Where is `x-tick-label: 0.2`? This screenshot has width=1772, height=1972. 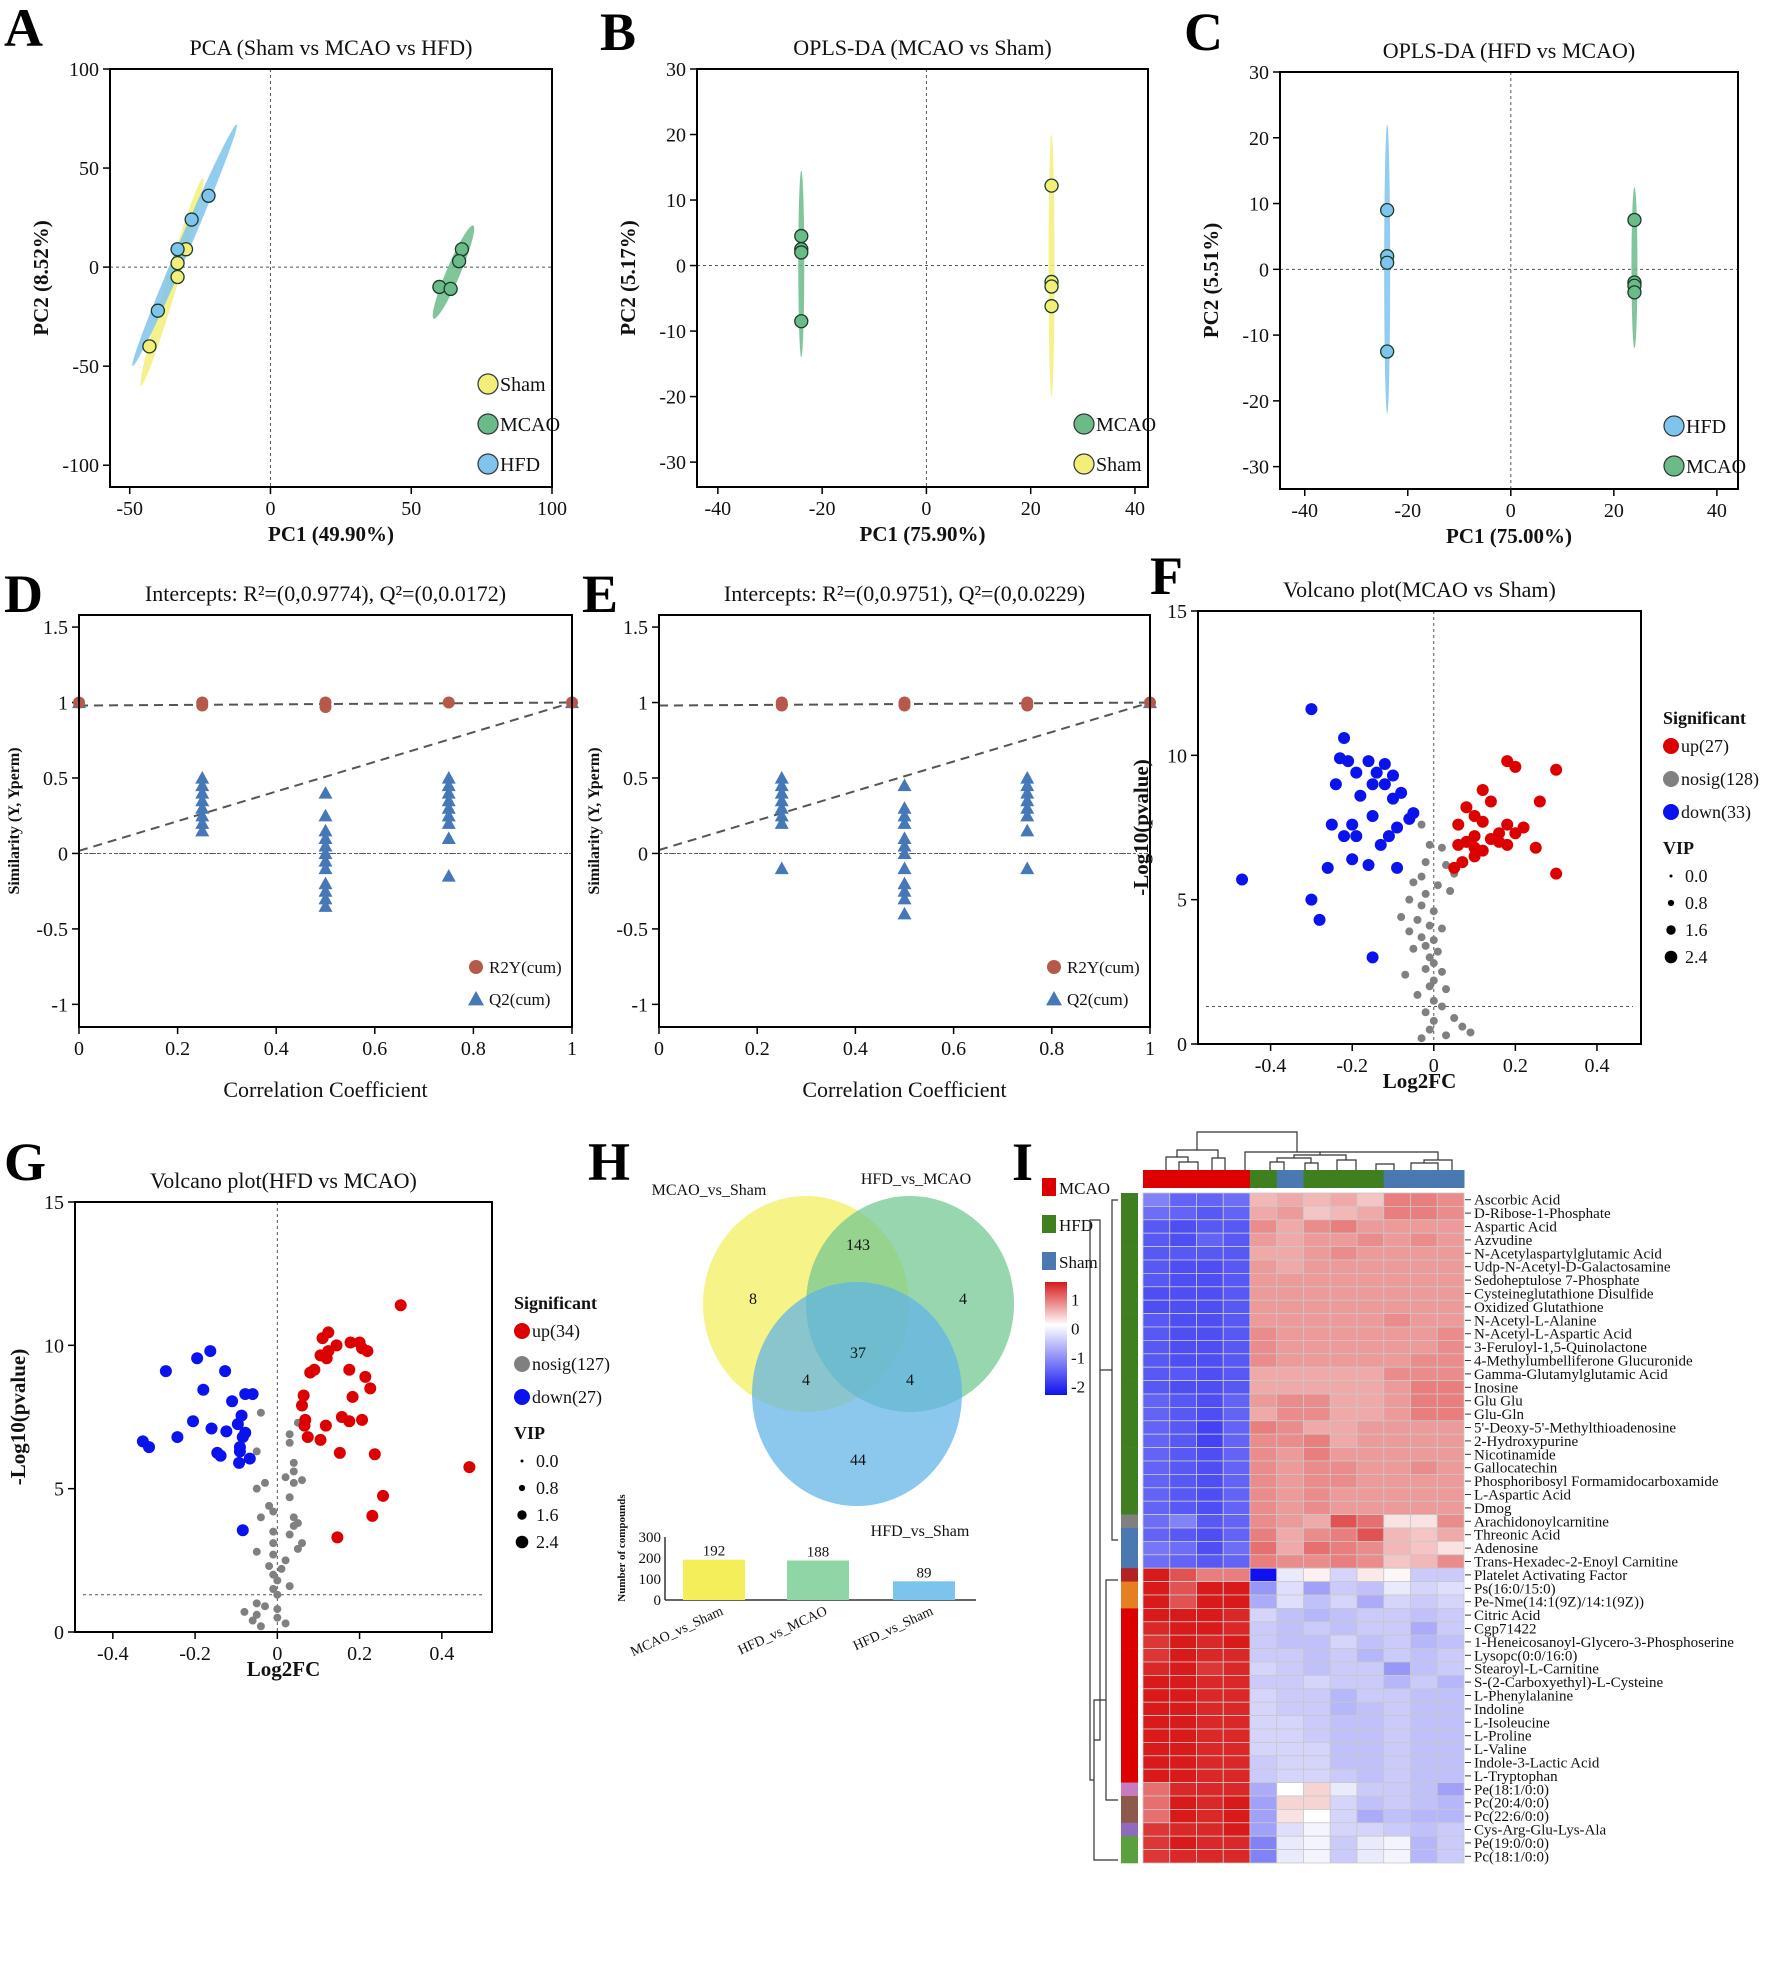 x-tick-label: 0.2 is located at coordinates (1515, 1066).